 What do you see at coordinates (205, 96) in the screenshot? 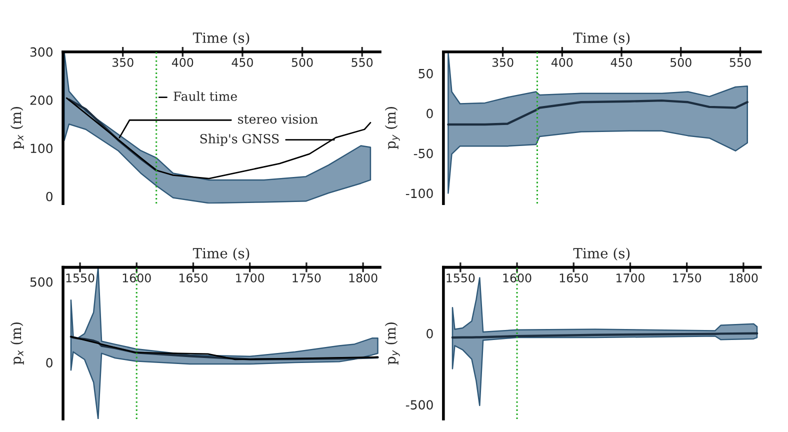
I see `ref-line-label: Fault time` at bounding box center [205, 96].